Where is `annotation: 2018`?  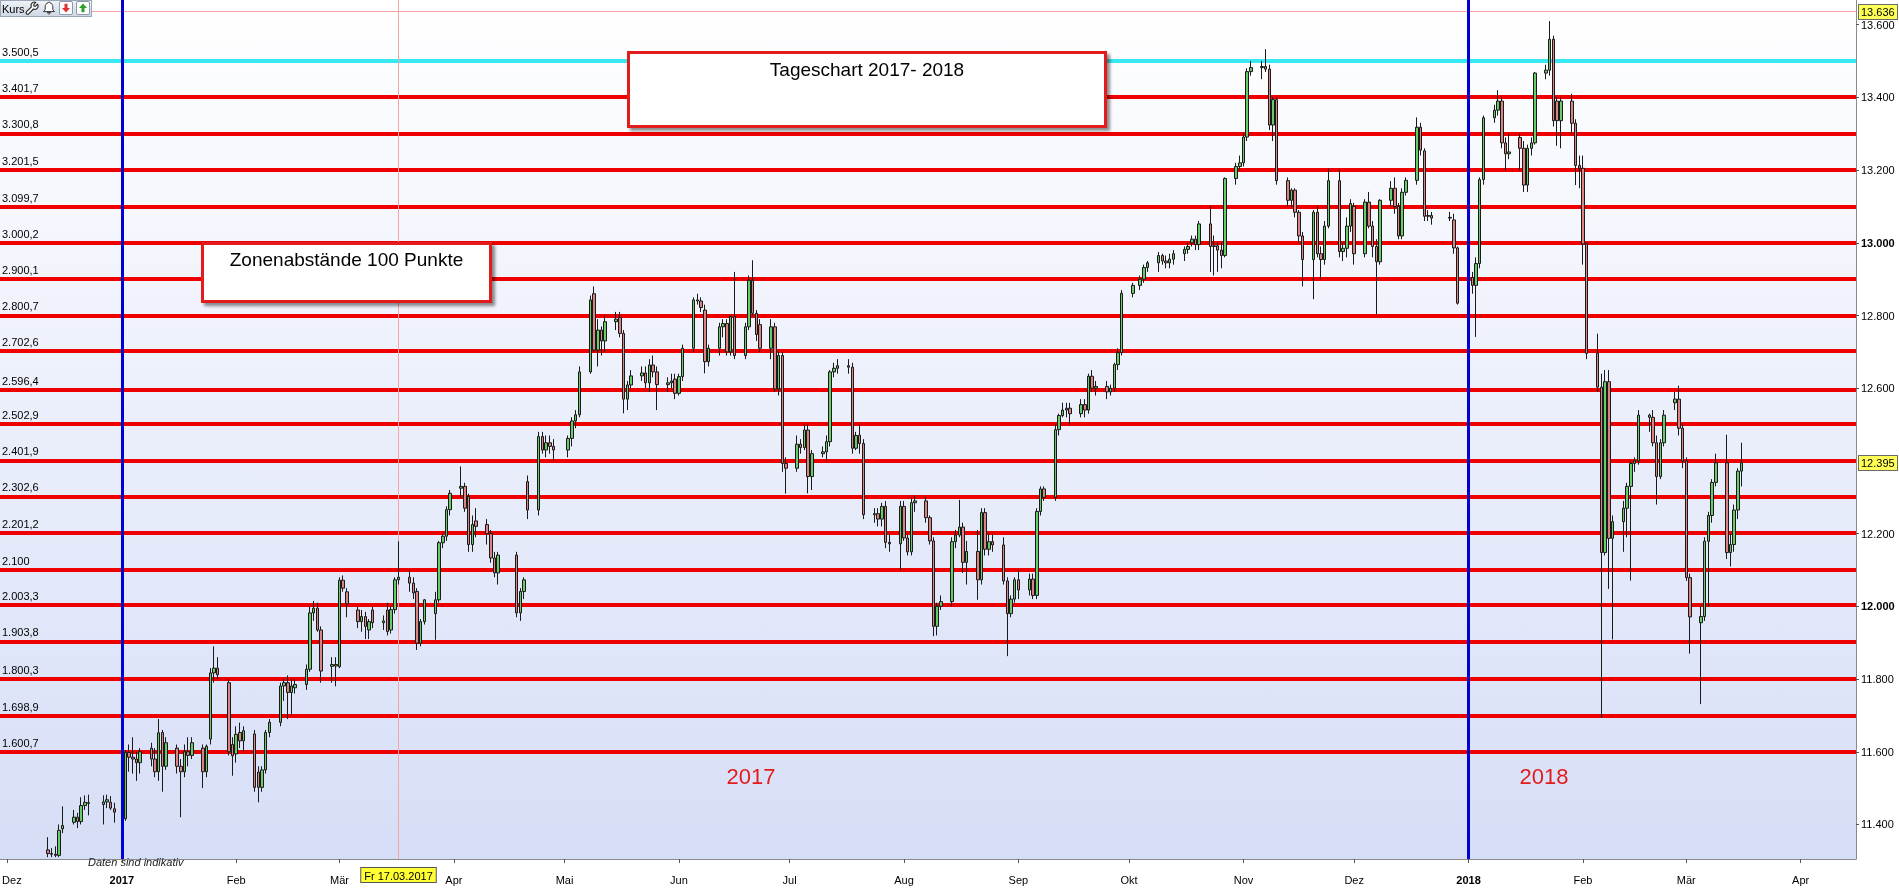 annotation: 2018 is located at coordinates (1544, 776).